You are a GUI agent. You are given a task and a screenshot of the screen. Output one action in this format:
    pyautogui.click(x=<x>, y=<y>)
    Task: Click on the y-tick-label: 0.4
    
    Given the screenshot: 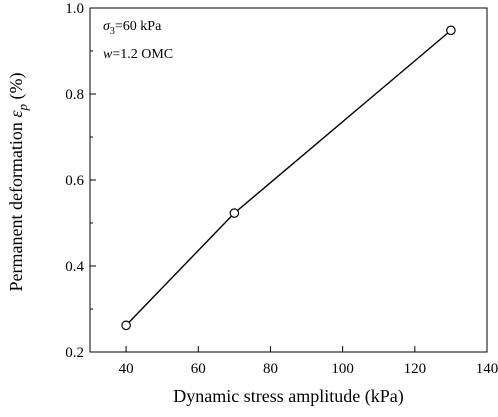 What is the action you would take?
    pyautogui.click(x=74, y=267)
    